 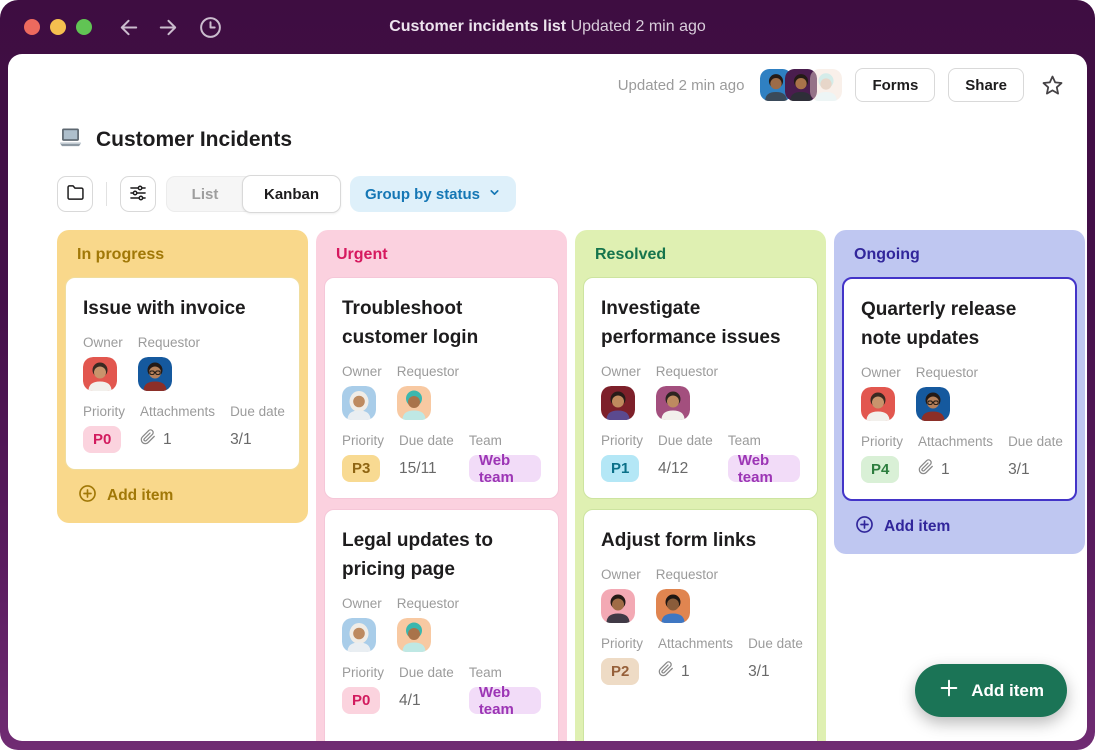 I want to click on back-icon, so click(x=129, y=27).